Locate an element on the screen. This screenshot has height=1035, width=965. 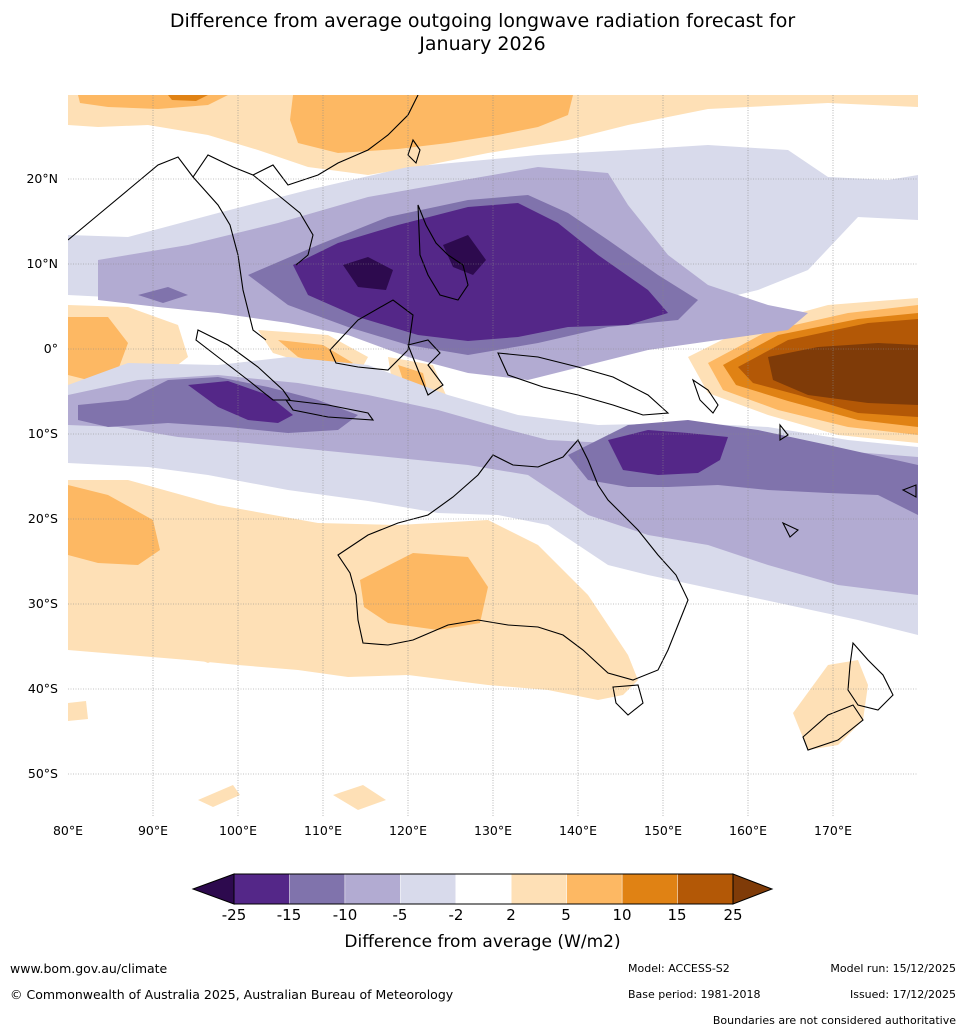
base-period-info: Base period: 1981-2018 is located at coordinates (694, 994).